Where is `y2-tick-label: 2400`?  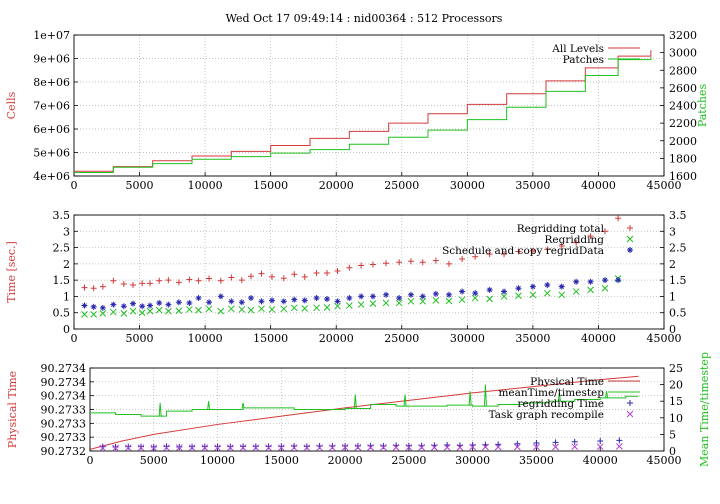 y2-tick-label: 2400 is located at coordinates (683, 106).